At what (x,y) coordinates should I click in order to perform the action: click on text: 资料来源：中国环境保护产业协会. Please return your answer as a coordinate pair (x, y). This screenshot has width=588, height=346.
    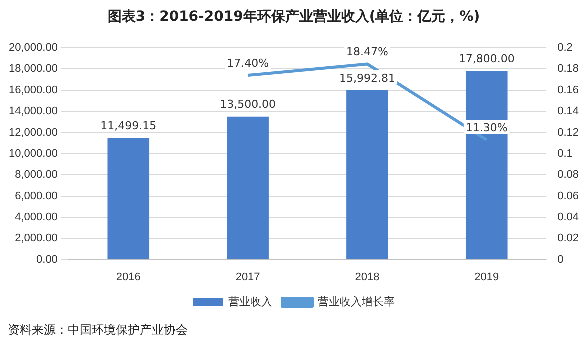
    Looking at the image, I should click on (98, 330).